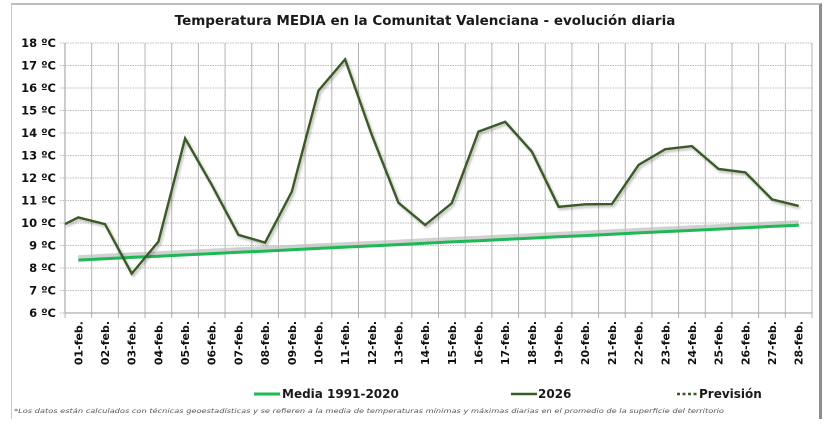 Image resolution: width=831 pixels, height=431 pixels. What do you see at coordinates (38, 201) in the screenshot?
I see `y-tick-label: 11 ºC` at bounding box center [38, 201].